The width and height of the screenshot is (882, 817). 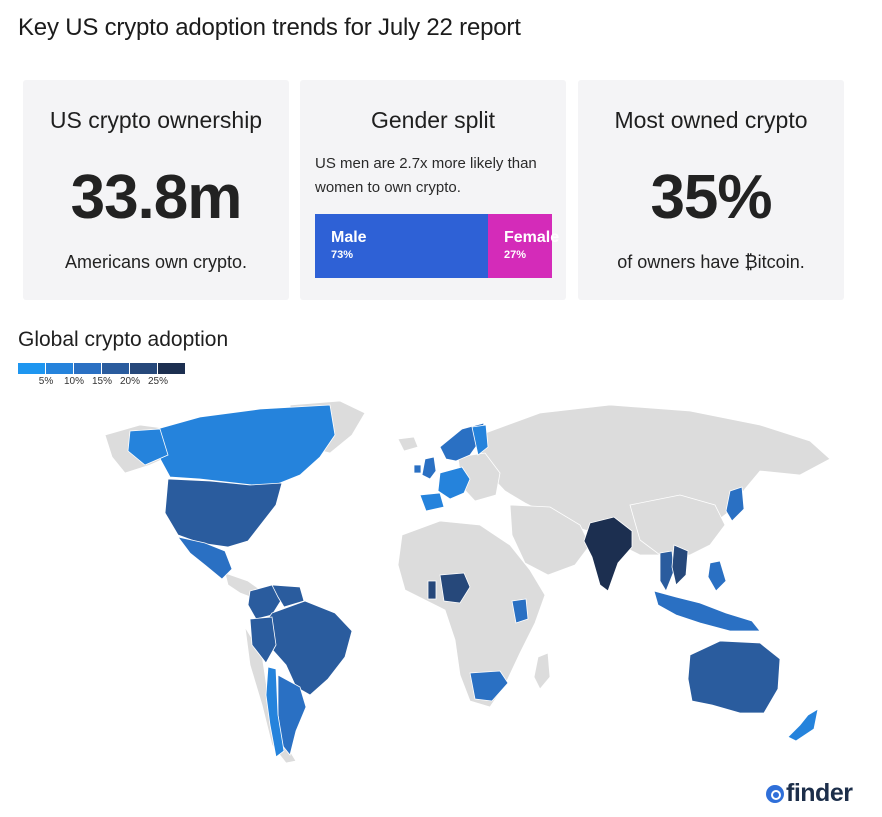 I want to click on region-kenya, so click(x=520, y=611).